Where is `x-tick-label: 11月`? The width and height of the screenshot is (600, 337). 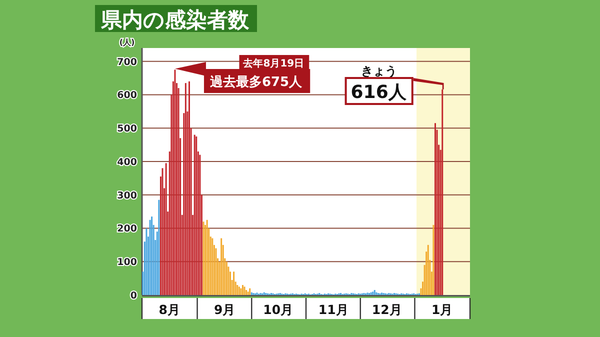
x-tick-label: 11月 is located at coordinates (333, 309).